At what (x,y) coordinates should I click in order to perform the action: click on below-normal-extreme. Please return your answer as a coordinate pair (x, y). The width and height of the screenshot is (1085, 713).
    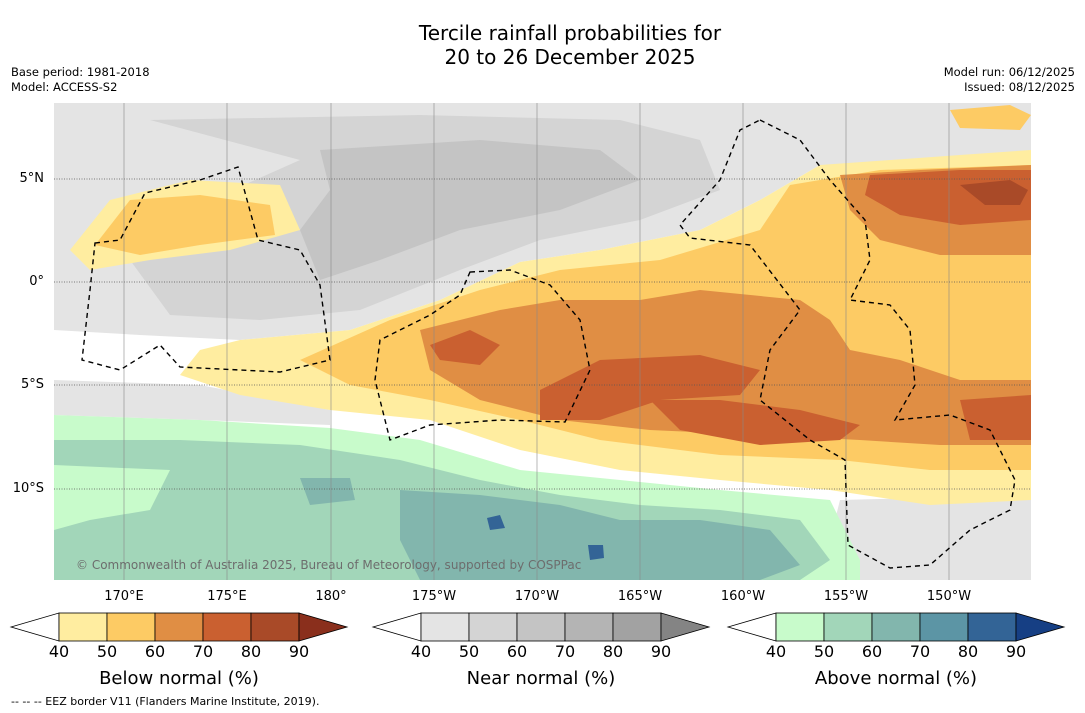
    Looking at the image, I should click on (994, 192).